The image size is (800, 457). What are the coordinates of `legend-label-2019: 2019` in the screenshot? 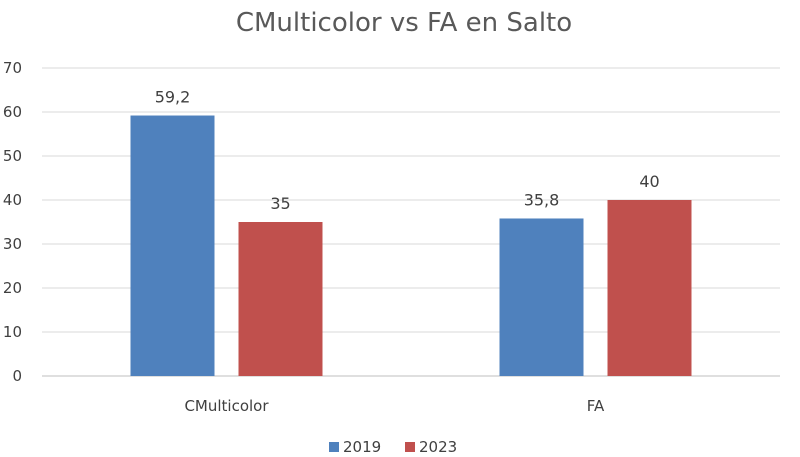 It's located at (362, 447).